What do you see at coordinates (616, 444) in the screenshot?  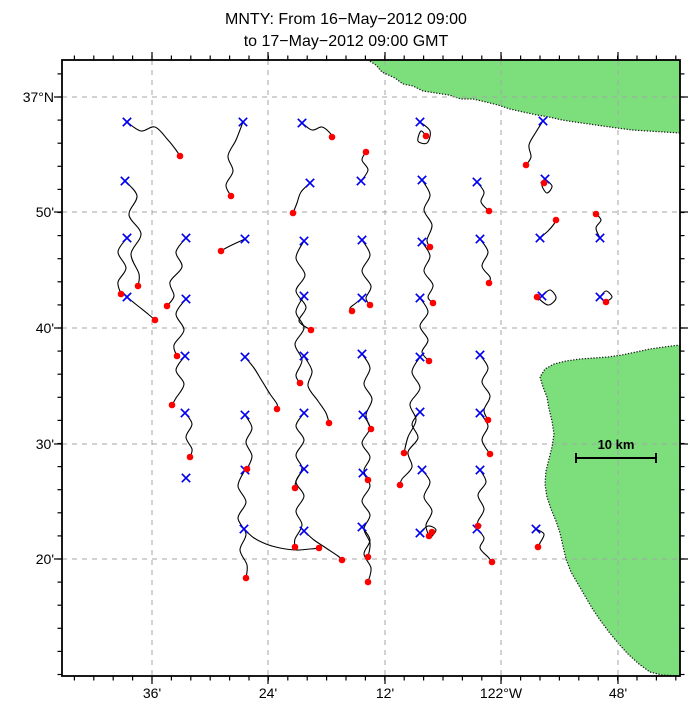 I see `scale-bar-label: 10 km` at bounding box center [616, 444].